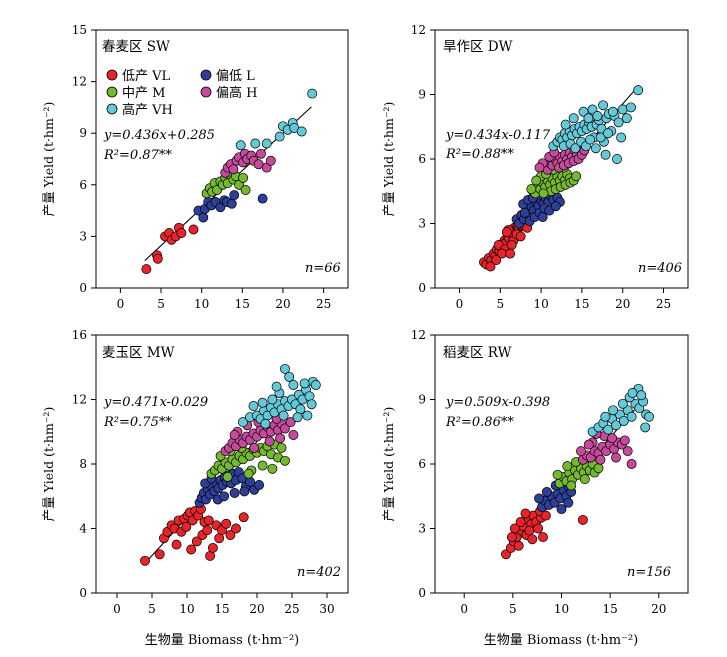 This screenshot has width=727, height=657. I want to click on regression-equation: y=0.436x+0.285, so click(159, 135).